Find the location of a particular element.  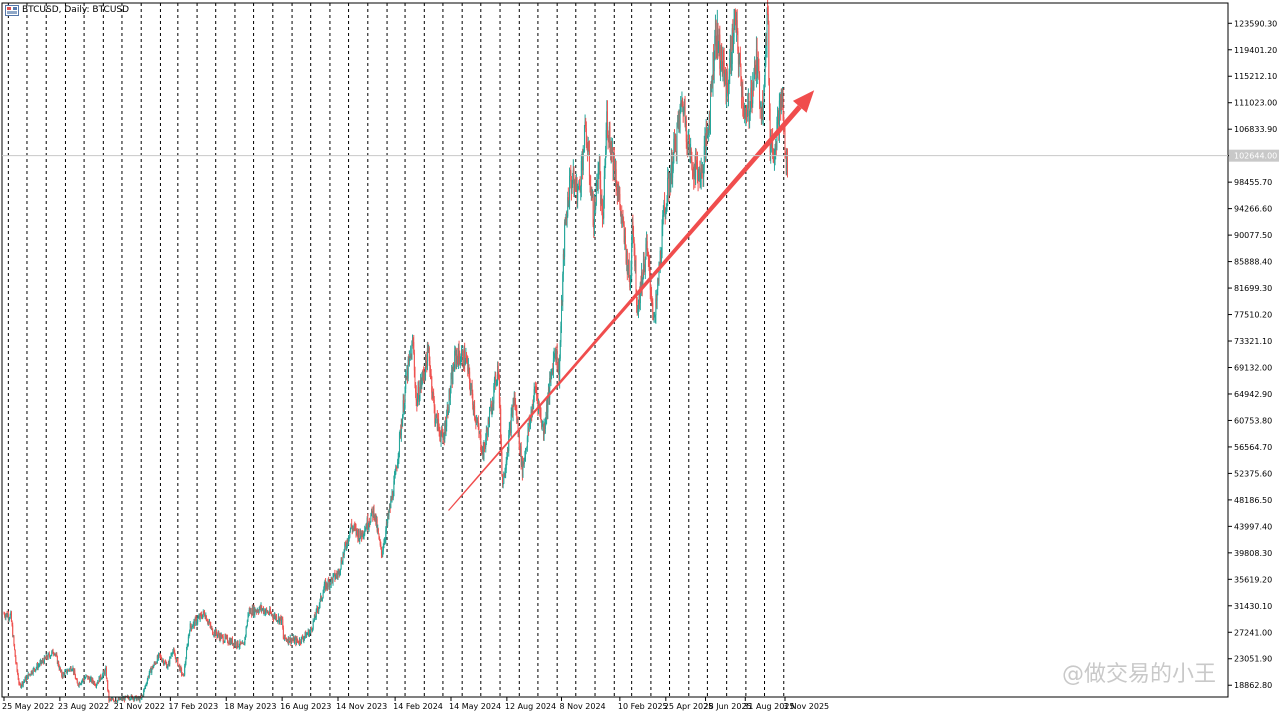

y-tick-label: 81699.30 is located at coordinates (1253, 288).